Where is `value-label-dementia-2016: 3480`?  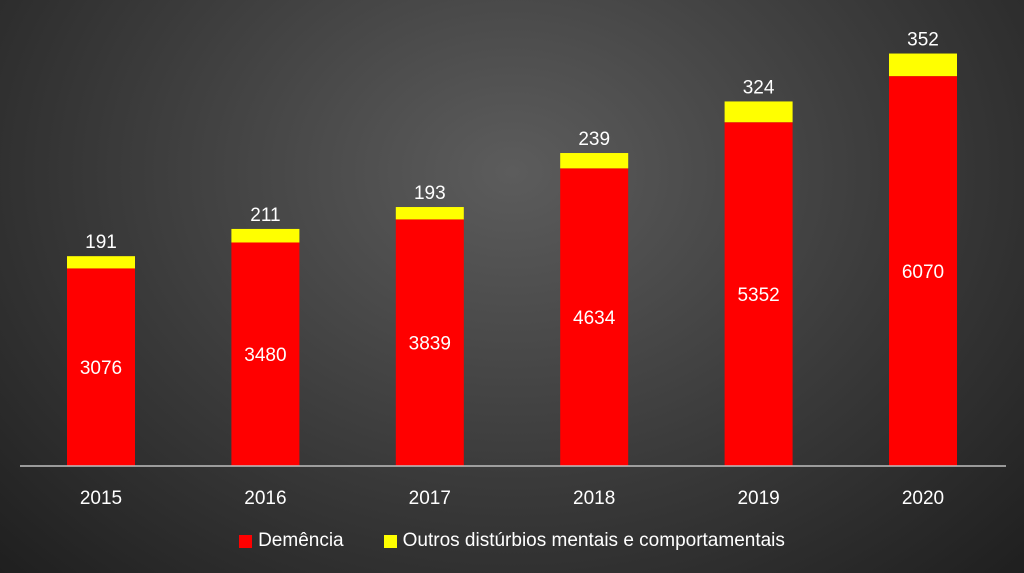 value-label-dementia-2016: 3480 is located at coordinates (265, 355).